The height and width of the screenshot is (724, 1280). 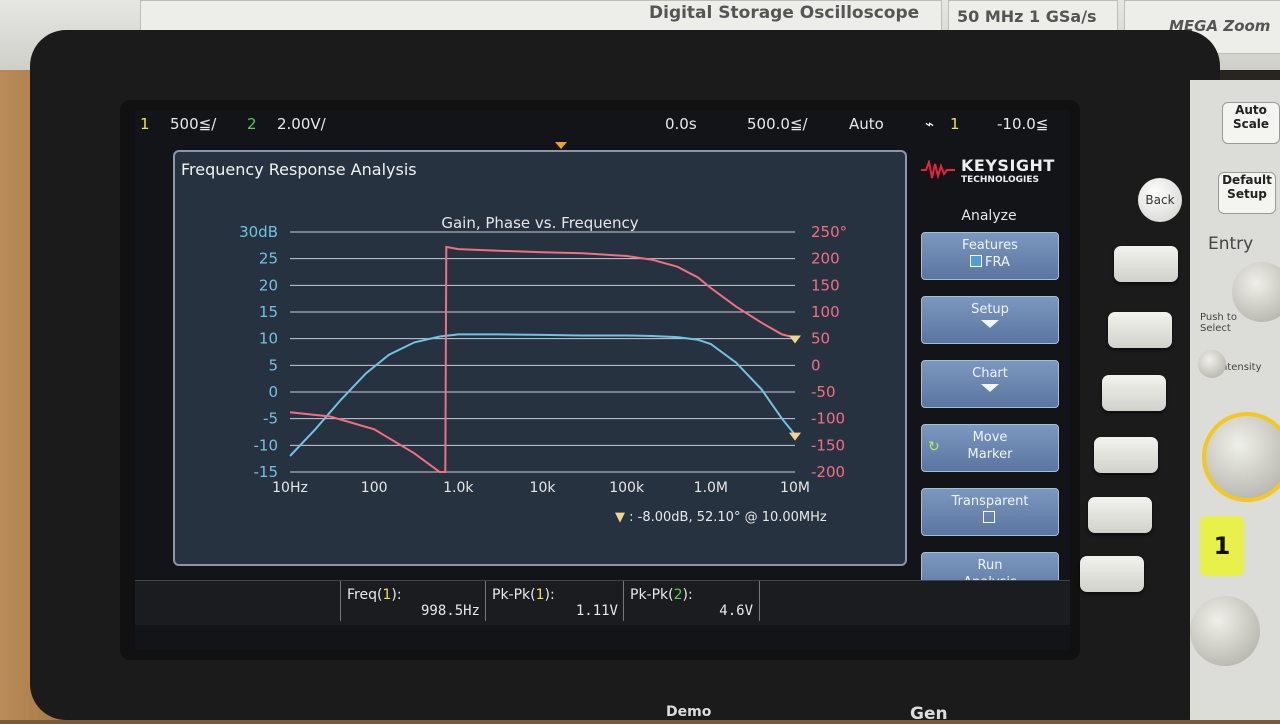 What do you see at coordinates (990, 245) in the screenshot?
I see `features-label: Features` at bounding box center [990, 245].